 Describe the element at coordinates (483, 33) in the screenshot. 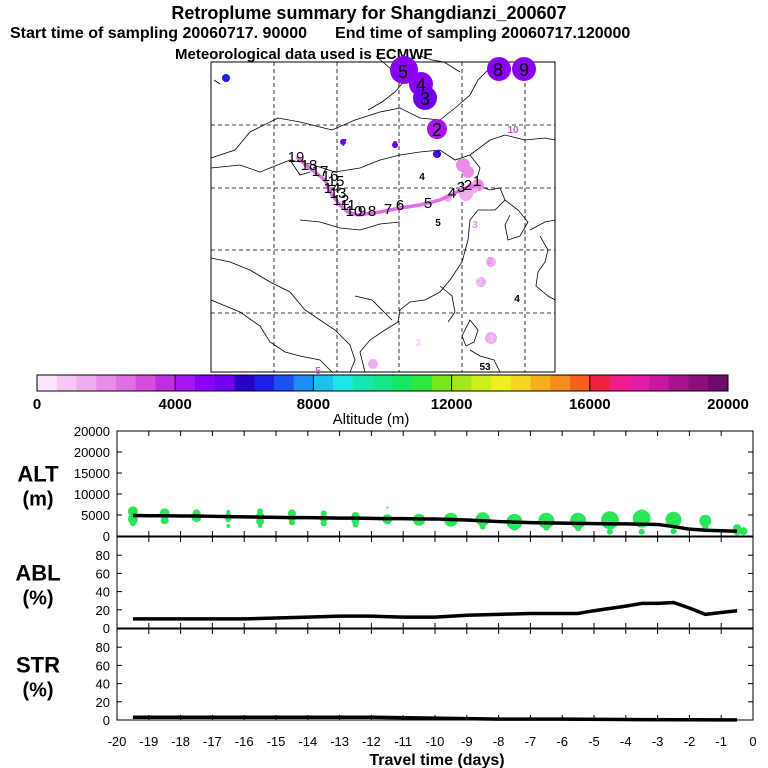

I see `end-time-text: End time of sampling 20060717.120000` at that location.